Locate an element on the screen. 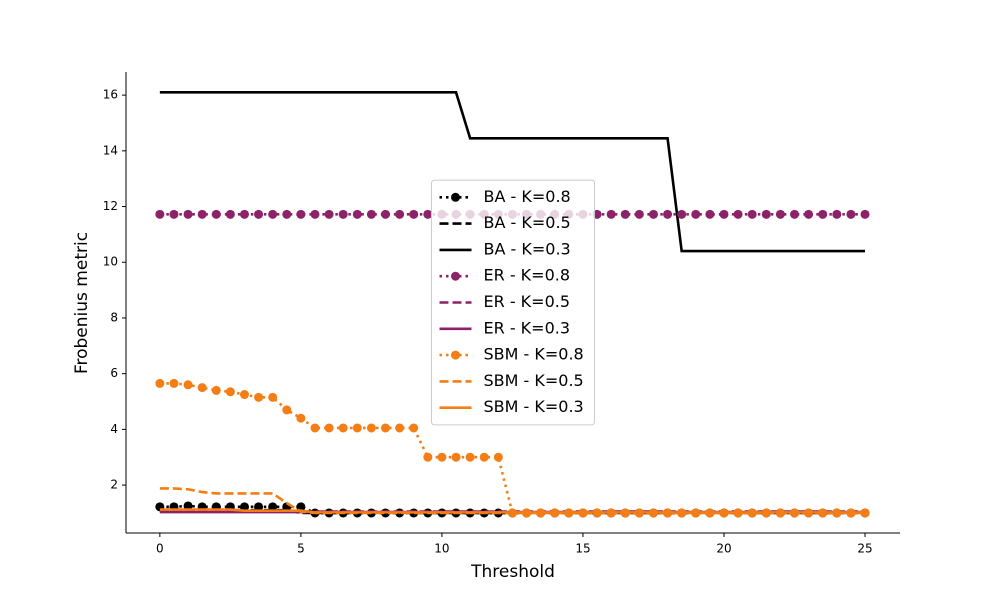  y-axis-label: Frobenius metric is located at coordinates (82, 303).